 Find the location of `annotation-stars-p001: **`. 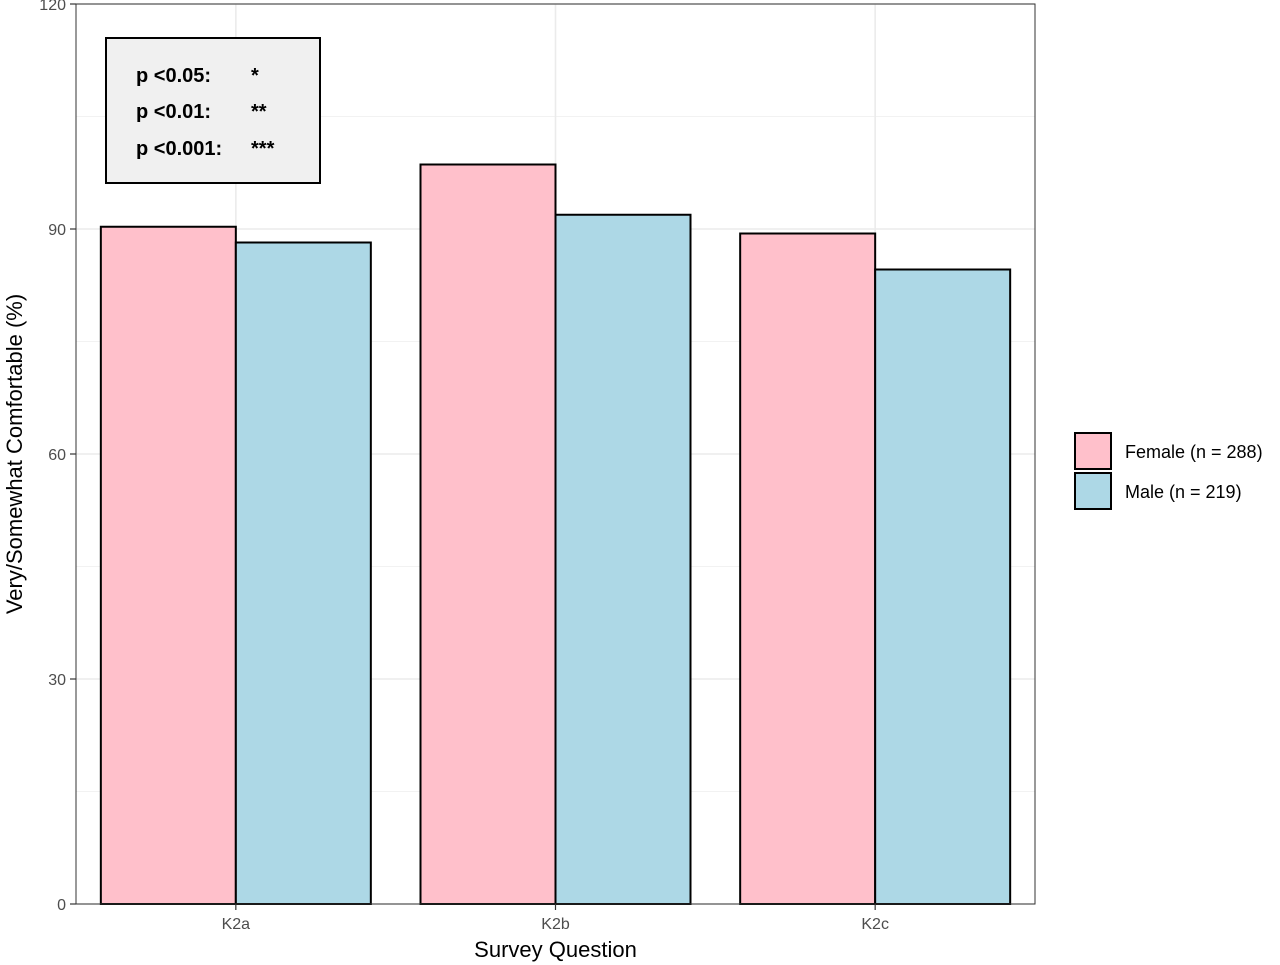

annotation-stars-p001: ** is located at coordinates (259, 112).